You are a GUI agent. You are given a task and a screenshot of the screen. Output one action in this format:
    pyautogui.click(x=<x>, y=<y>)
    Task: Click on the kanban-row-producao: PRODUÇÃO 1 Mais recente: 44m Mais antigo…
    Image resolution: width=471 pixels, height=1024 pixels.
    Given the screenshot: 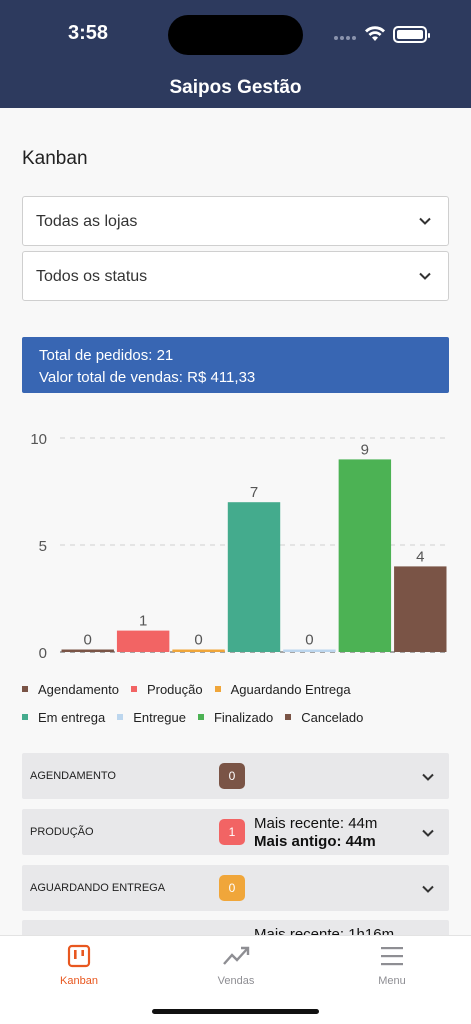 What is the action you would take?
    pyautogui.click(x=235, y=832)
    